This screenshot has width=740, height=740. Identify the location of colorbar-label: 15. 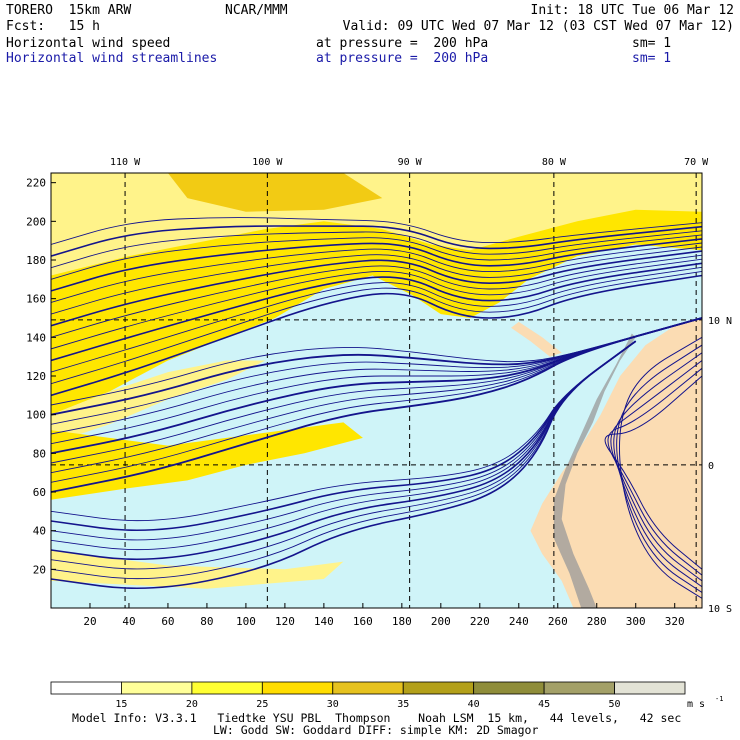
(121, 704).